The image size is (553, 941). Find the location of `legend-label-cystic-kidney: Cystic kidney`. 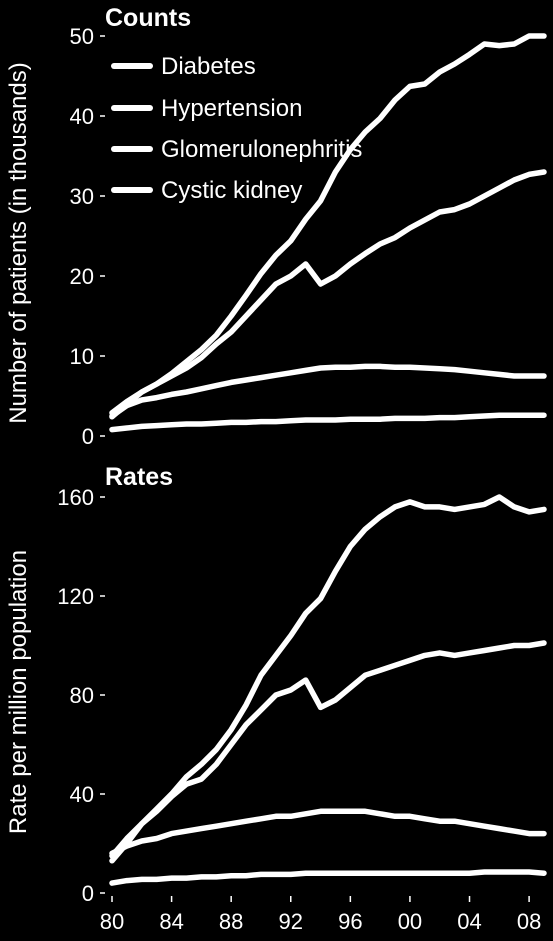

legend-label-cystic-kidney: Cystic kidney is located at coordinates (231, 190).